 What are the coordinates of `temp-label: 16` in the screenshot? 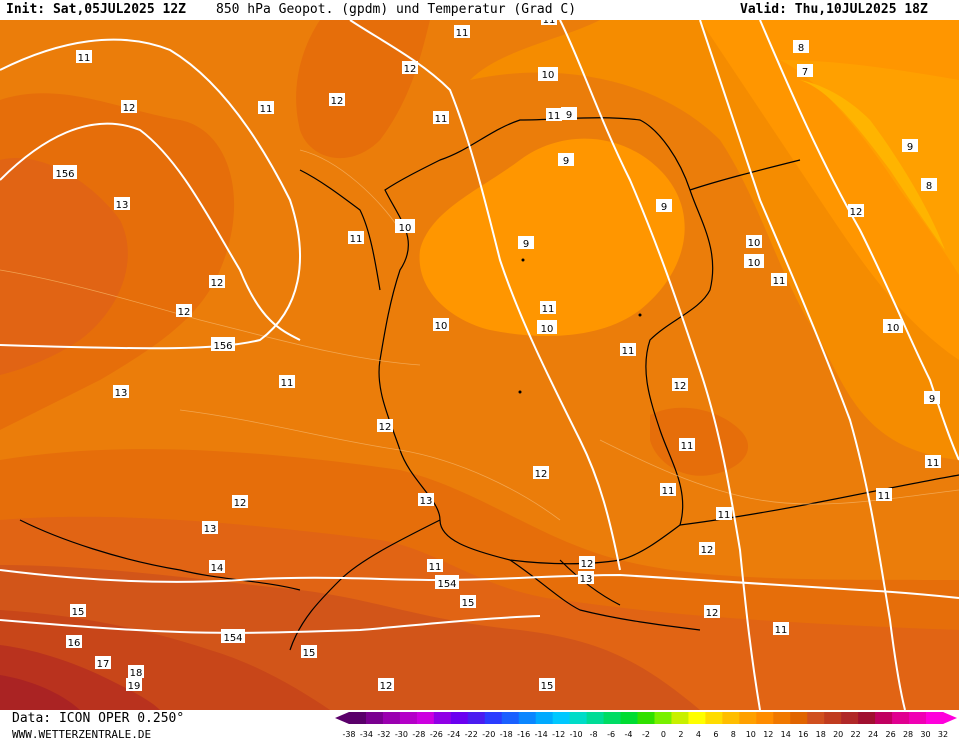 It's located at (74, 642).